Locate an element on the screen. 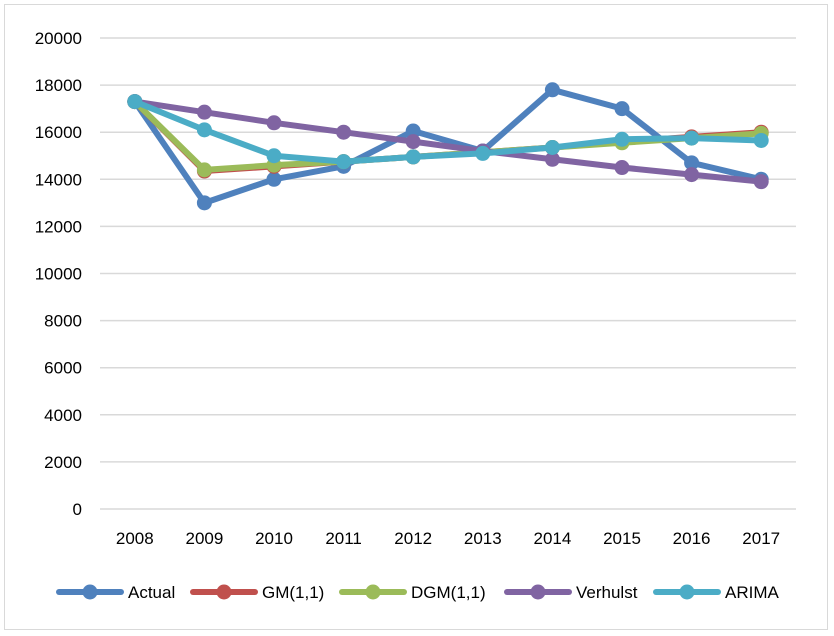 This screenshot has width=834, height=636. x-tick-label: 2014 is located at coordinates (552, 538).